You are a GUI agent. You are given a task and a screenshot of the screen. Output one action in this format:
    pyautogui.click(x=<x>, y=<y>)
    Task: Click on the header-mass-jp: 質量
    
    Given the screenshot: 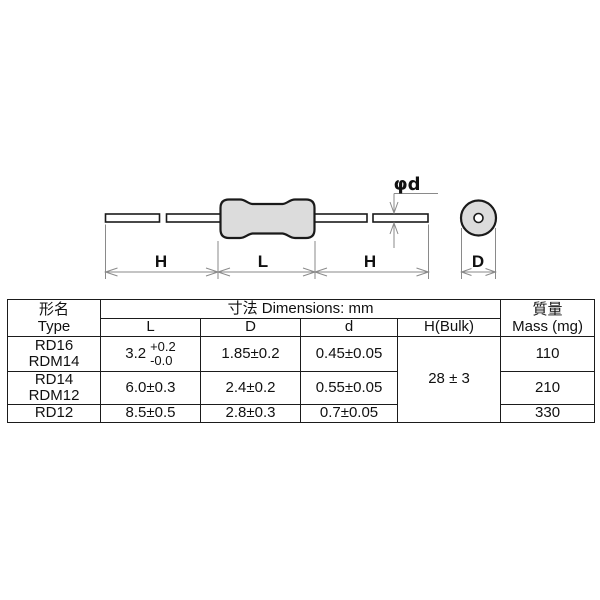 What is the action you would take?
    pyautogui.click(x=547, y=309)
    